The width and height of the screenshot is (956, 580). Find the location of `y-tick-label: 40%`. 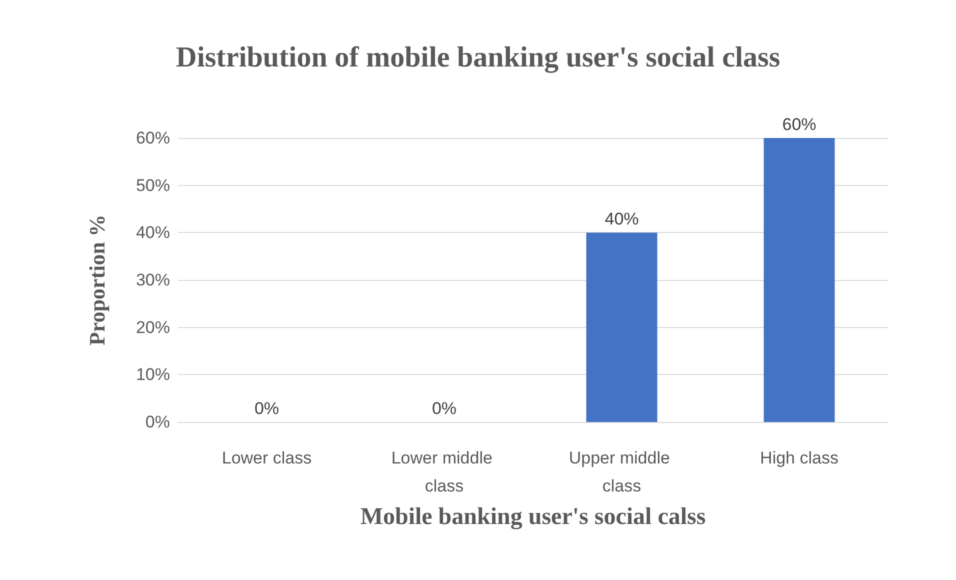

y-tick-label: 40% is located at coordinates (153, 232).